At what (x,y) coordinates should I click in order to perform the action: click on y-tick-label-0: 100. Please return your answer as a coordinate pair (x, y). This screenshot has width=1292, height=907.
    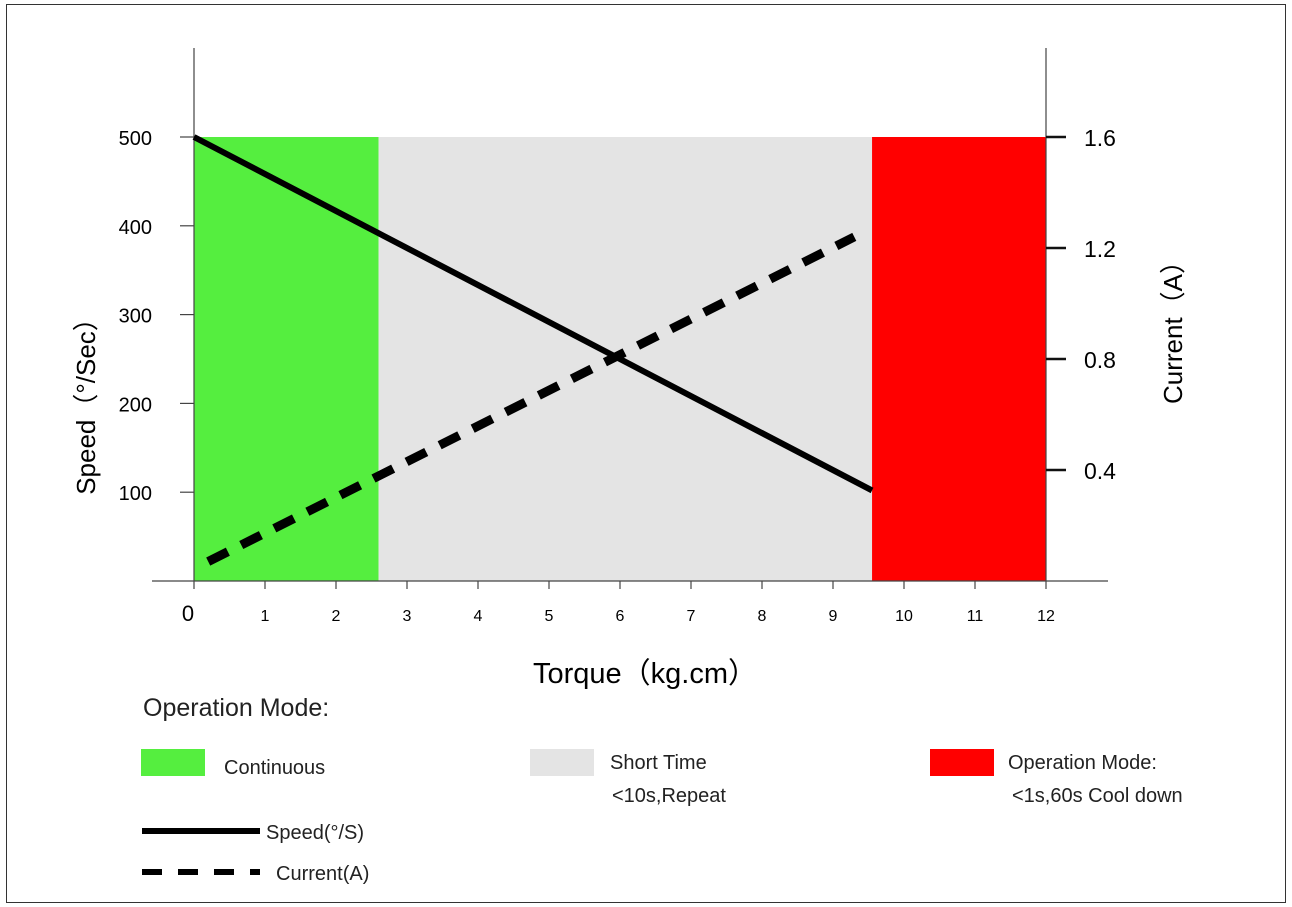
    Looking at the image, I should click on (135, 494).